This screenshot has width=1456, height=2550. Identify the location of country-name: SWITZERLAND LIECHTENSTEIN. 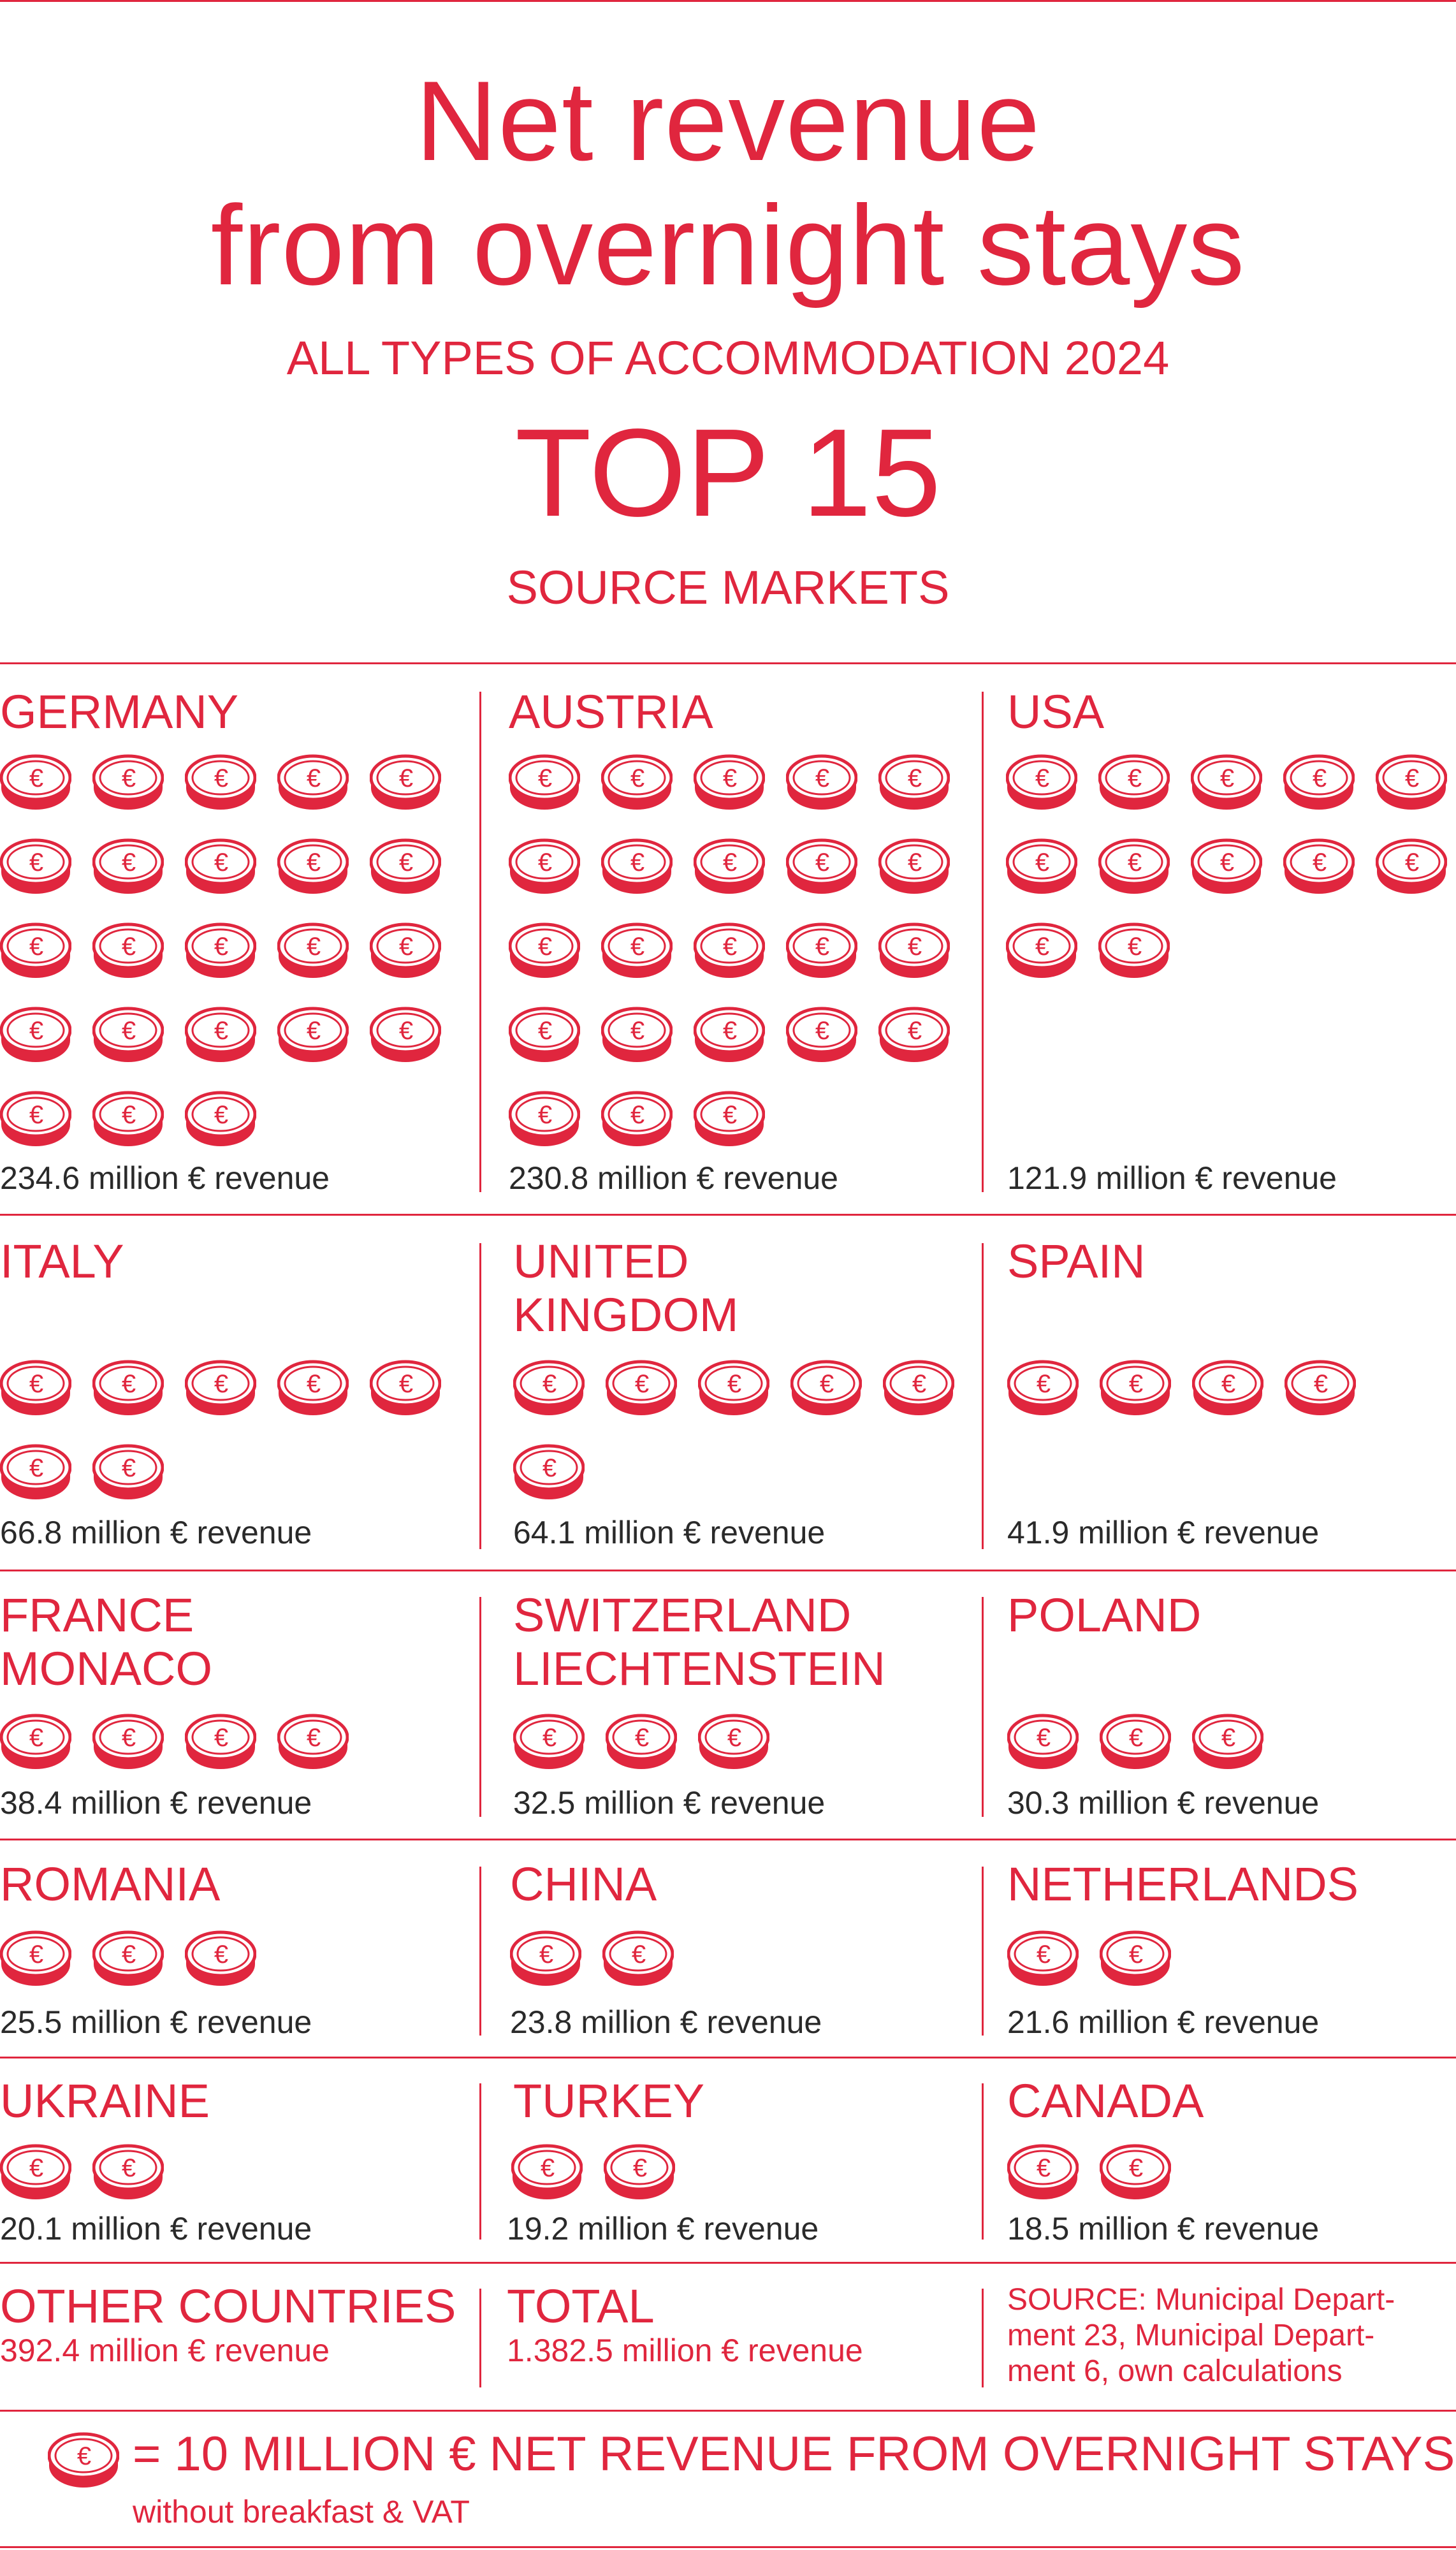
(699, 1642).